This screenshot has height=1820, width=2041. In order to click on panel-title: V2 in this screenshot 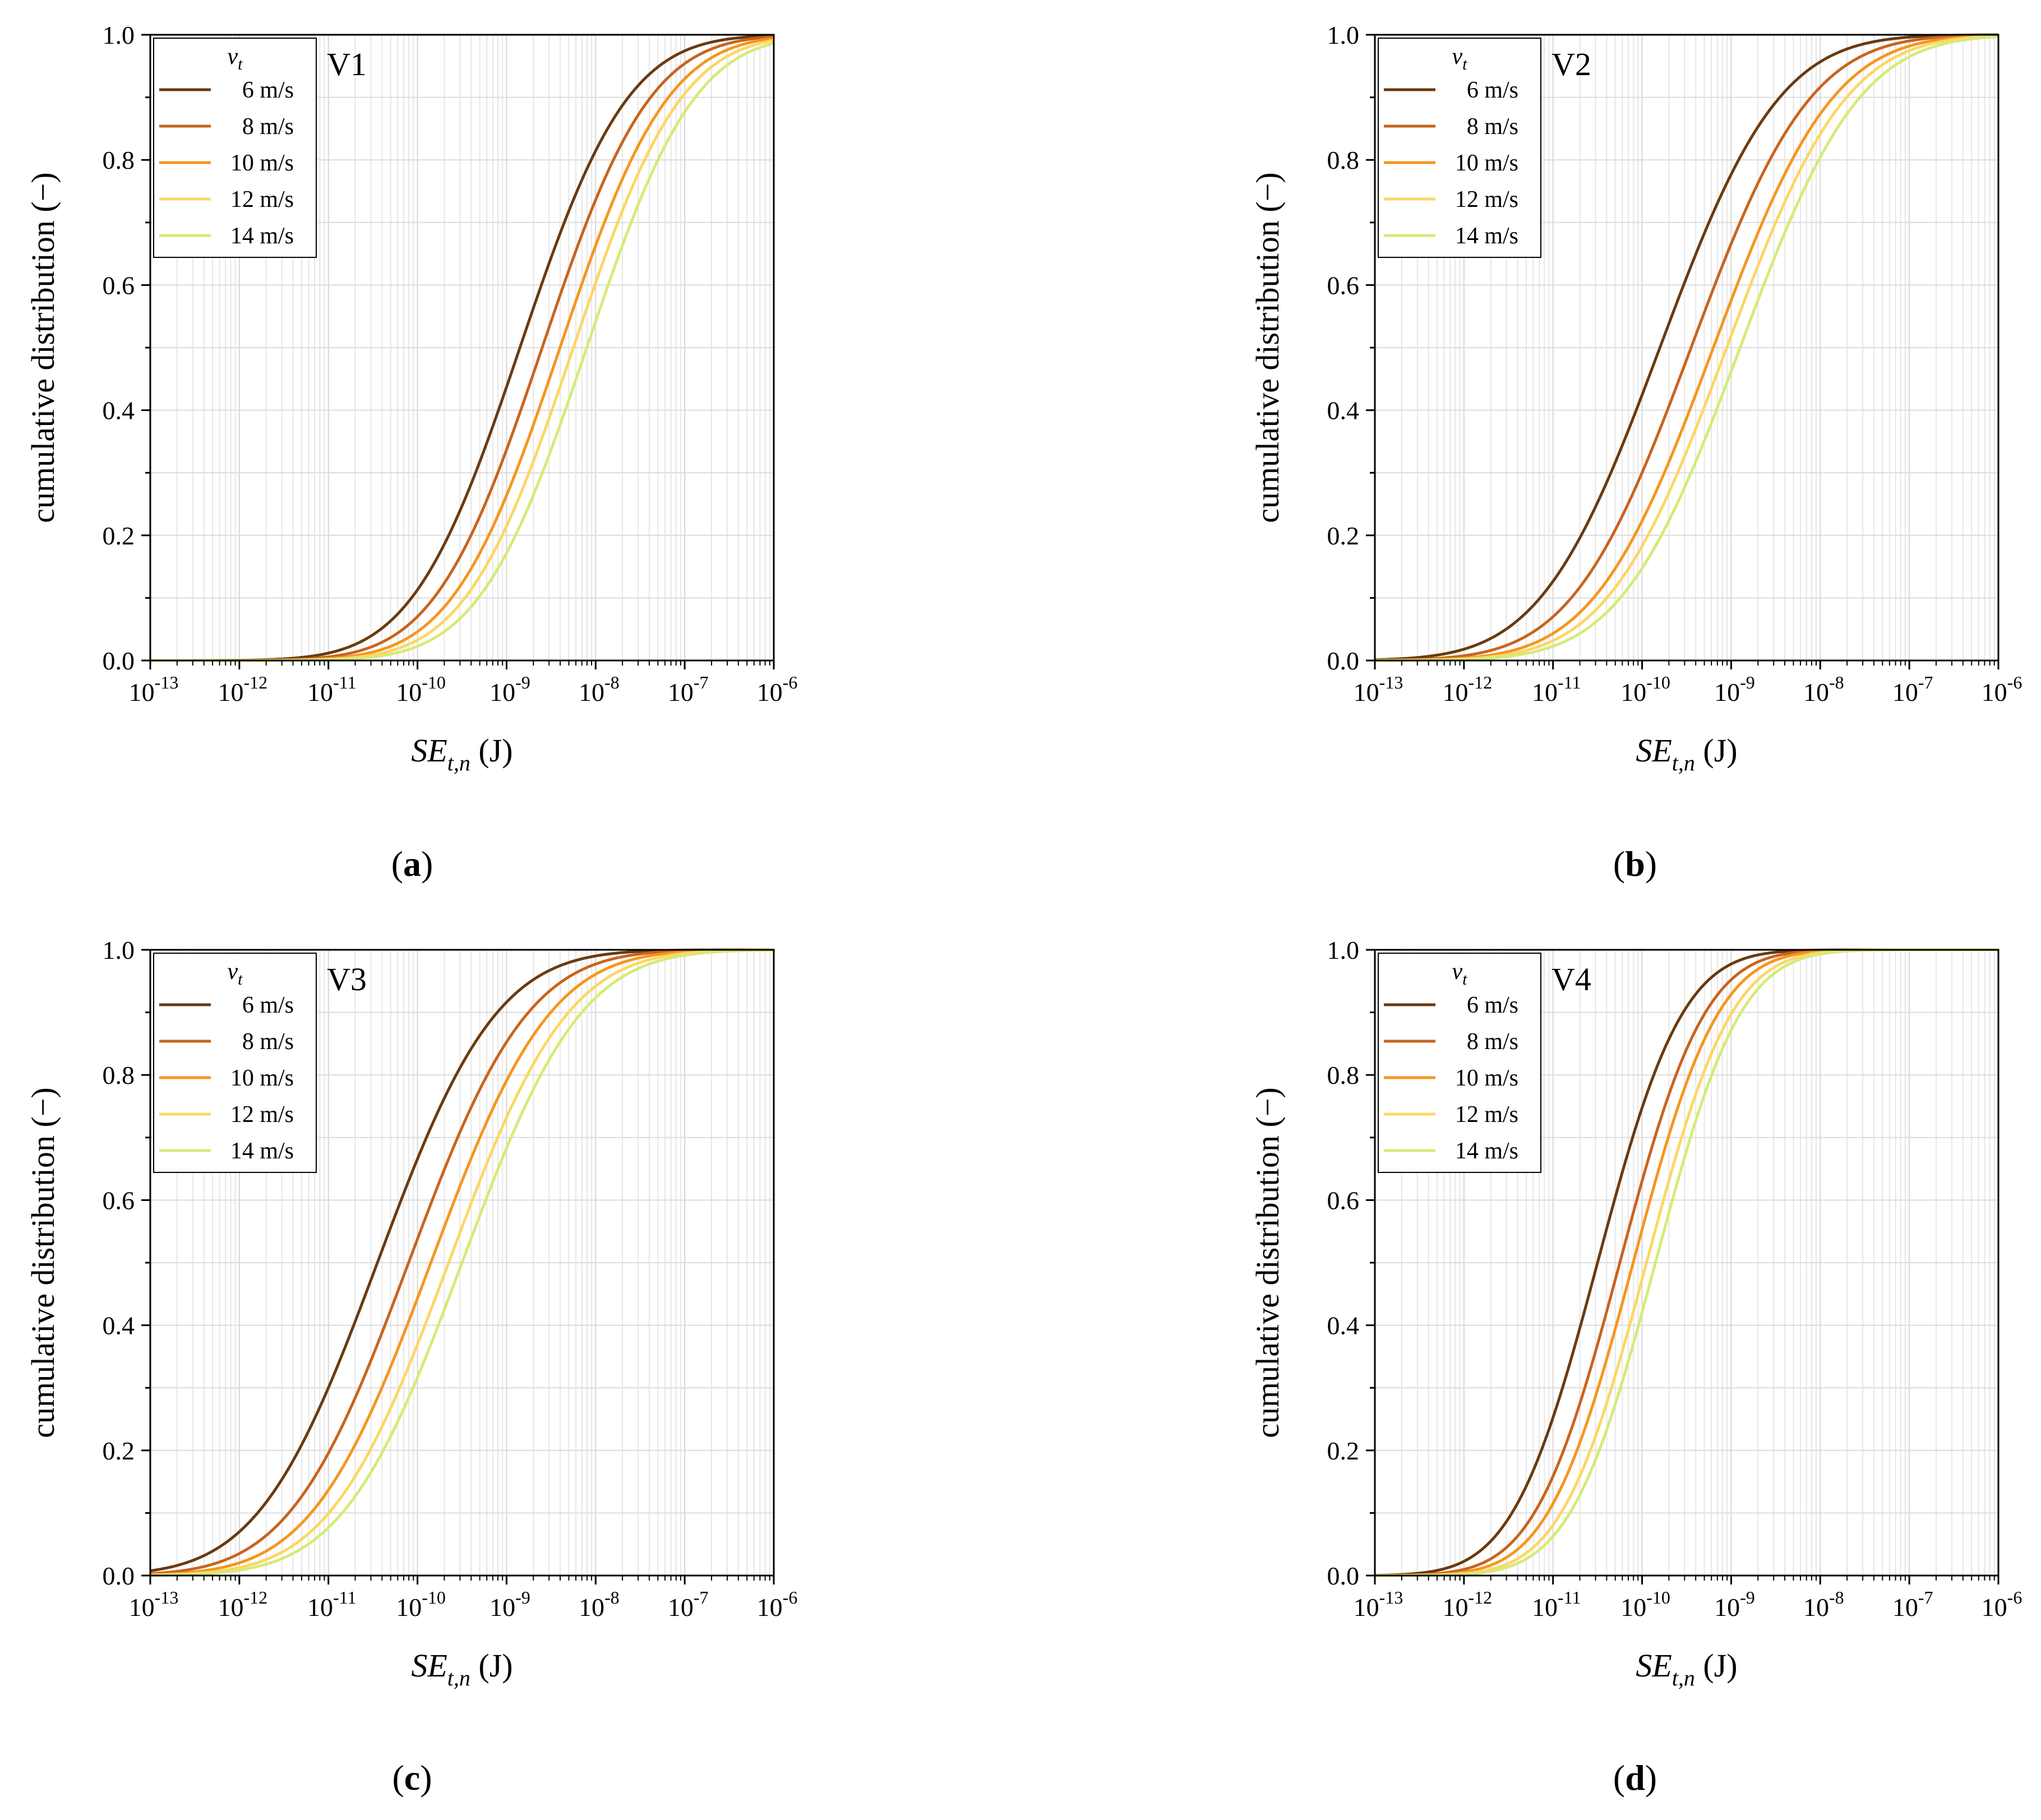, I will do `click(1571, 64)`.